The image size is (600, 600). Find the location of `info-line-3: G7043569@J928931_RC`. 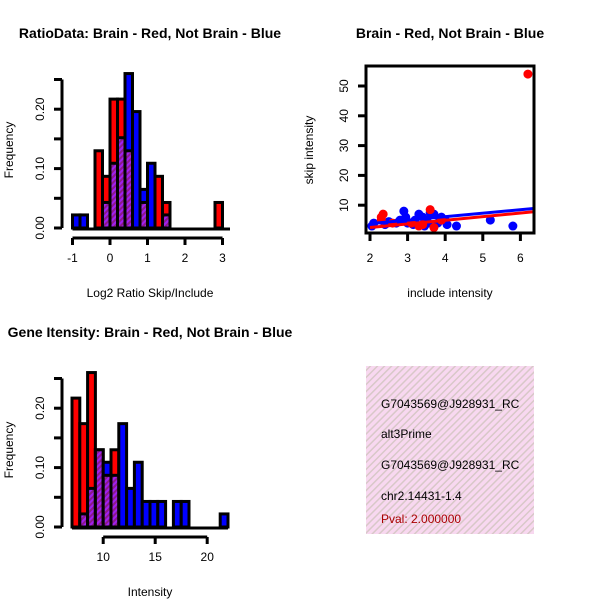

info-line-3: G7043569@J928931_RC is located at coordinates (450, 465).